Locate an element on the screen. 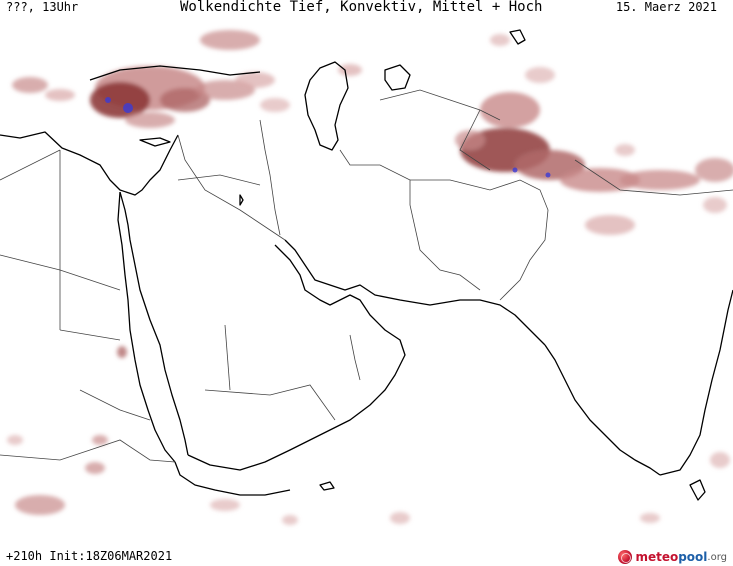  model-run-info: +210h Init:18Z06MAR2021 is located at coordinates (89, 556).